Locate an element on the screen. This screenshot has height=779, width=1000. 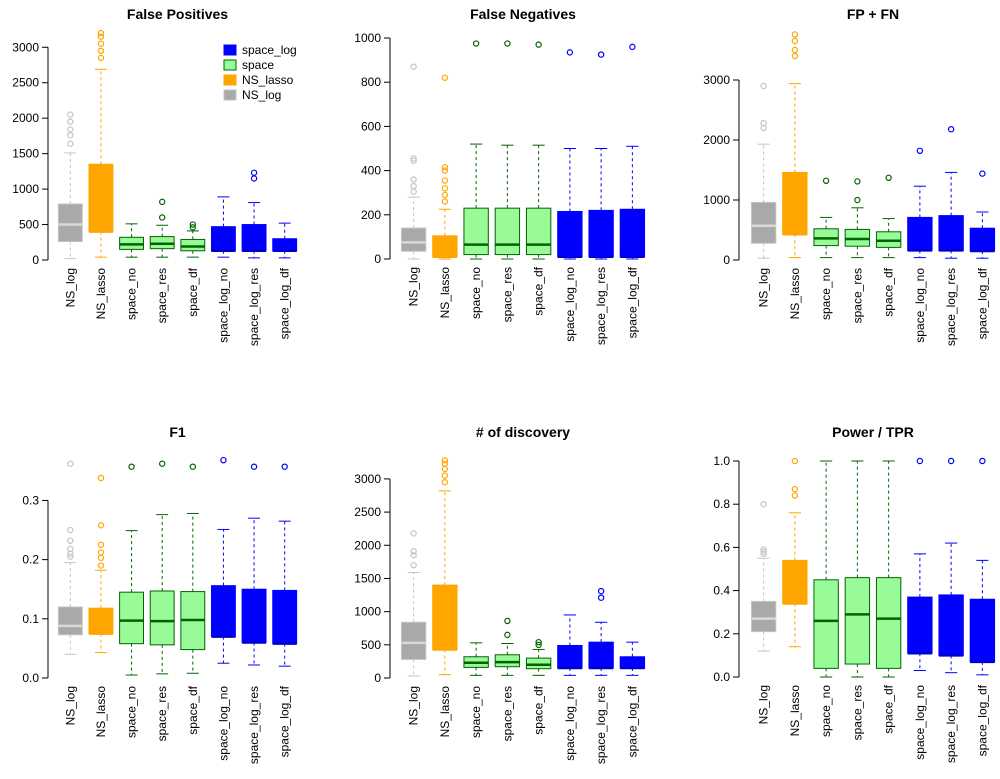
y-tick-label: 1.0 is located at coordinates (721, 461).